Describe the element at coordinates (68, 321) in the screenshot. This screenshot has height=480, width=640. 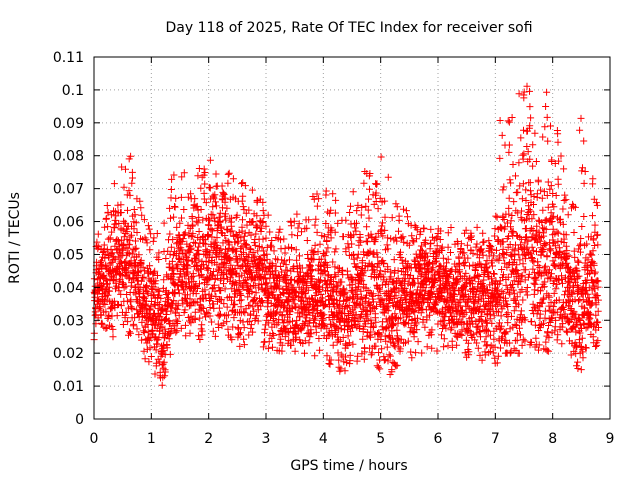
I see `y-tick-label: 0.03` at that location.